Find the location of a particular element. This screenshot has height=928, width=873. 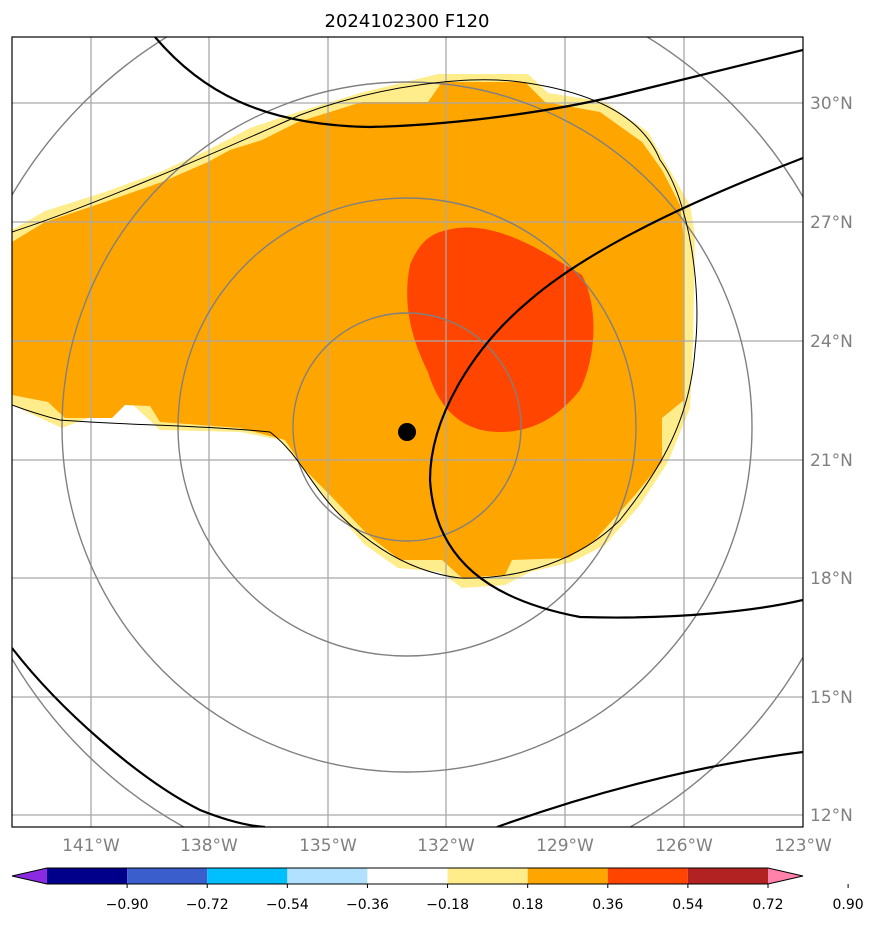

lon-label: 123°W is located at coordinates (803, 846).